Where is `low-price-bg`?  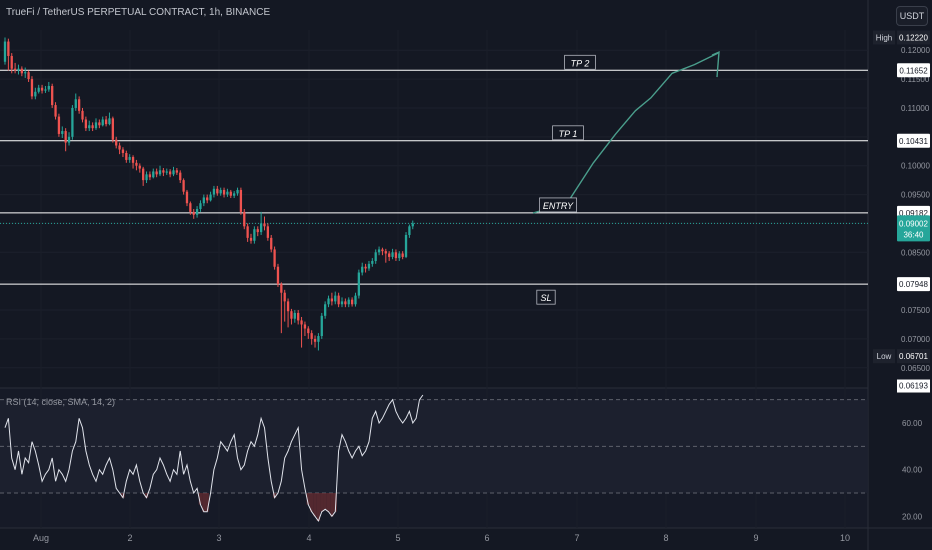 low-price-bg is located at coordinates (913, 356).